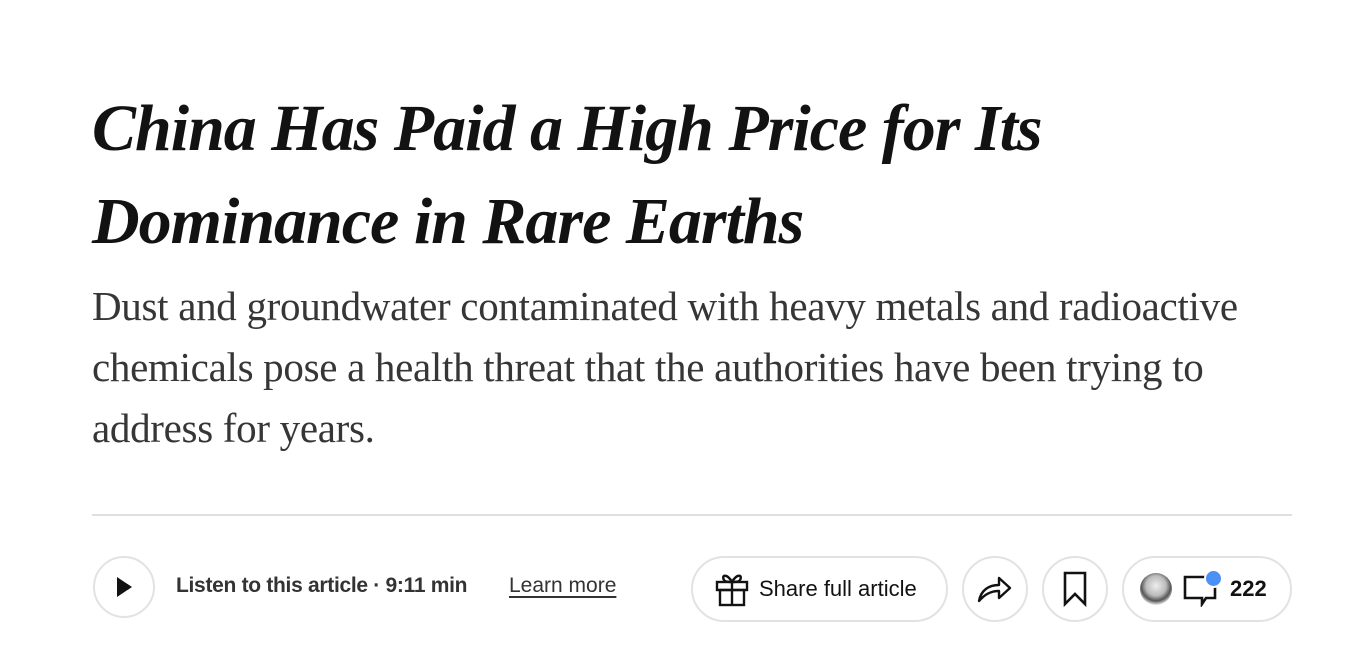  Describe the element at coordinates (1213, 578) in the screenshot. I see `notification-dot` at that location.